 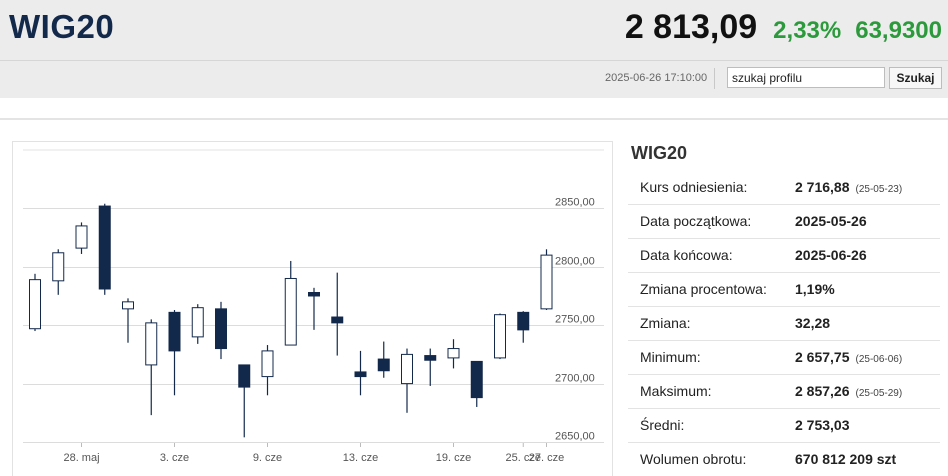 What do you see at coordinates (81, 458) in the screenshot?
I see `x-tick-label: 28. maj` at bounding box center [81, 458].